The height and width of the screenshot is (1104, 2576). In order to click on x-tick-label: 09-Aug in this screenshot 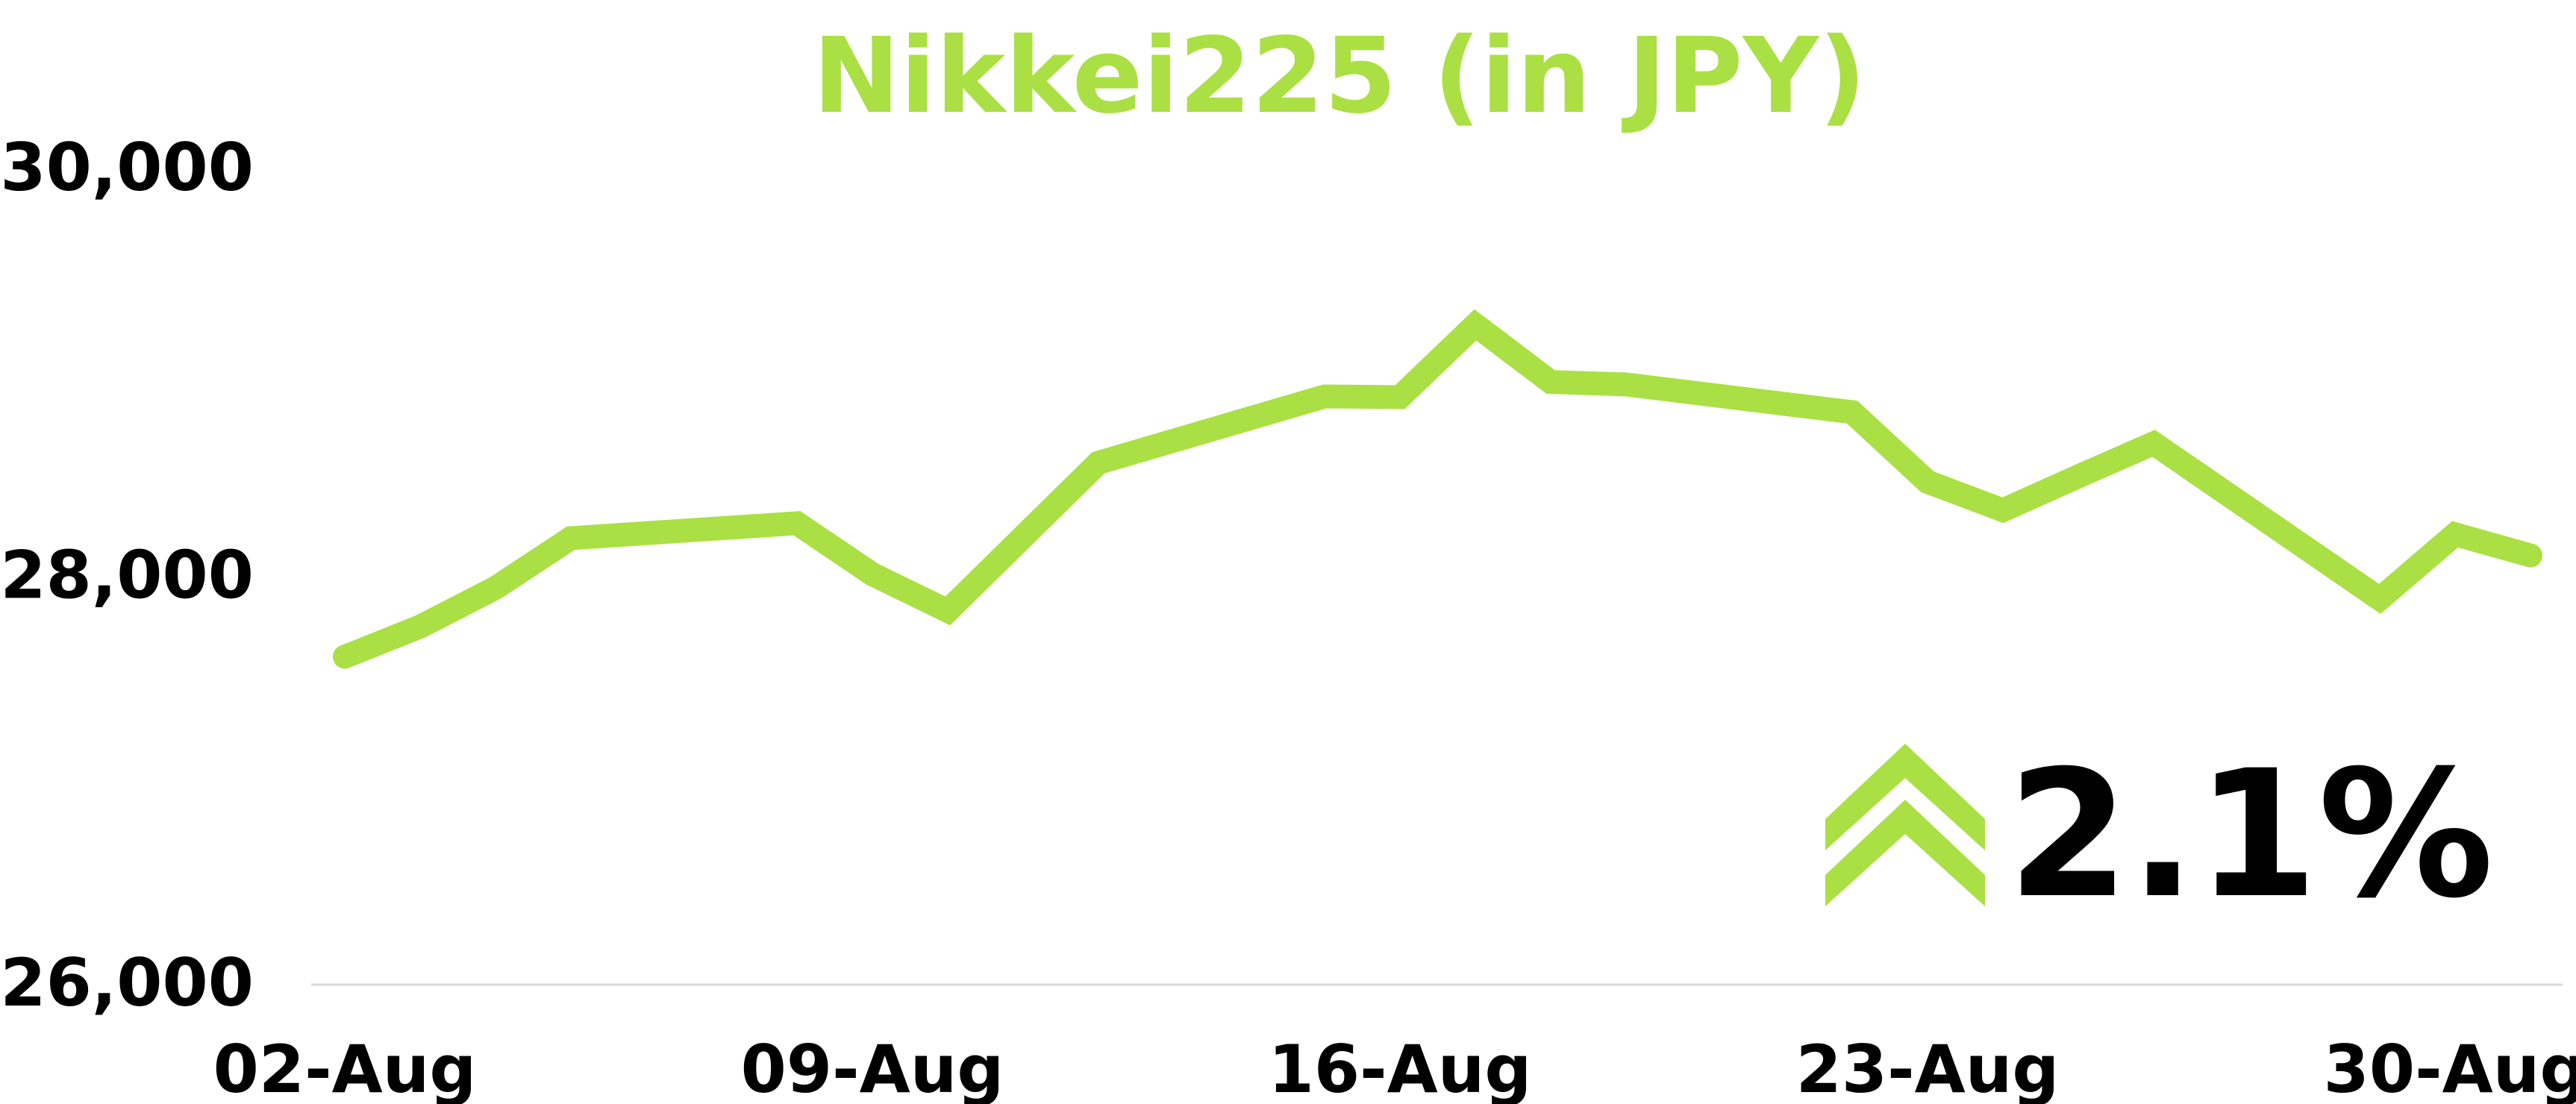, I will do `click(872, 1067)`.